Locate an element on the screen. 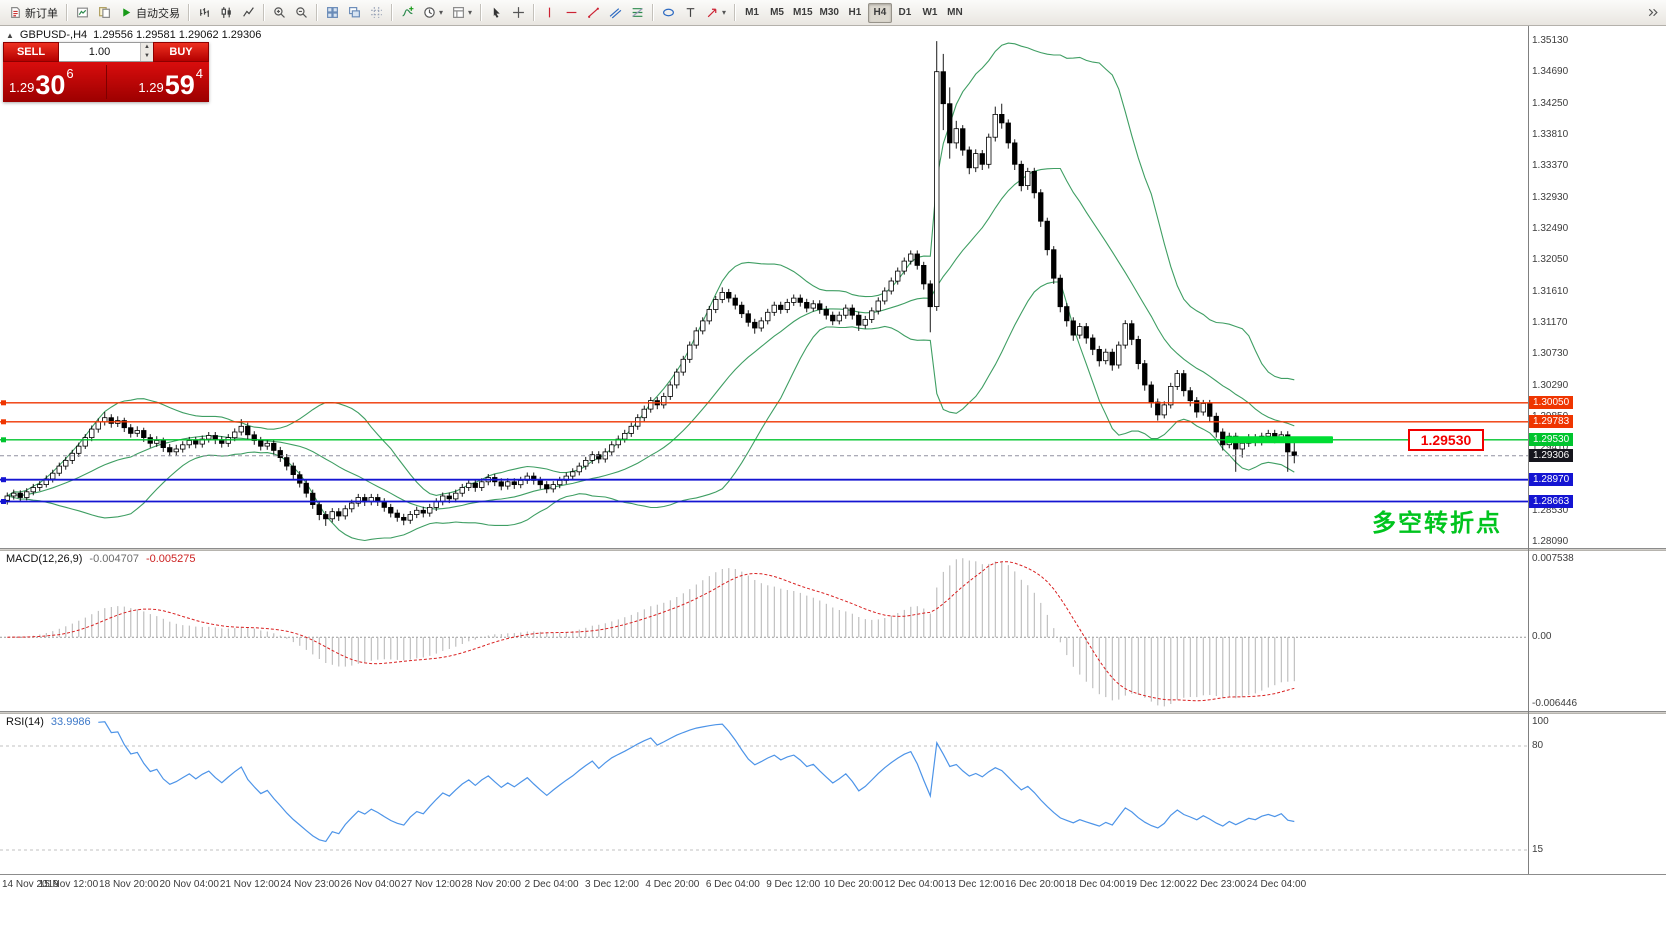 The width and height of the screenshot is (1666, 950). price-axis-label: 1.30730 is located at coordinates (1550, 354).